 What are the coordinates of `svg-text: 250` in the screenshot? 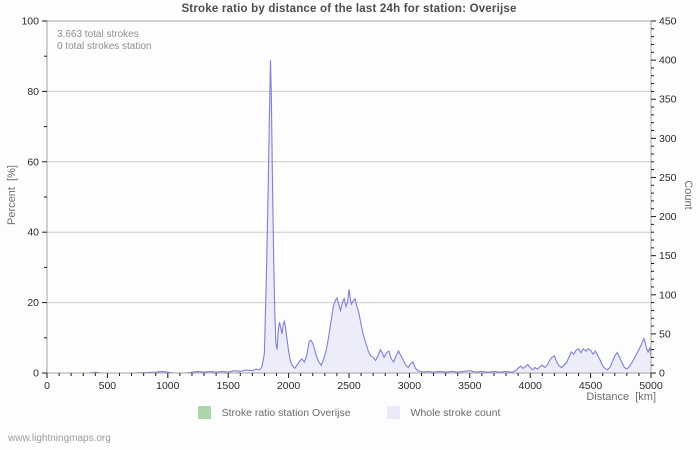 It's located at (668, 178).